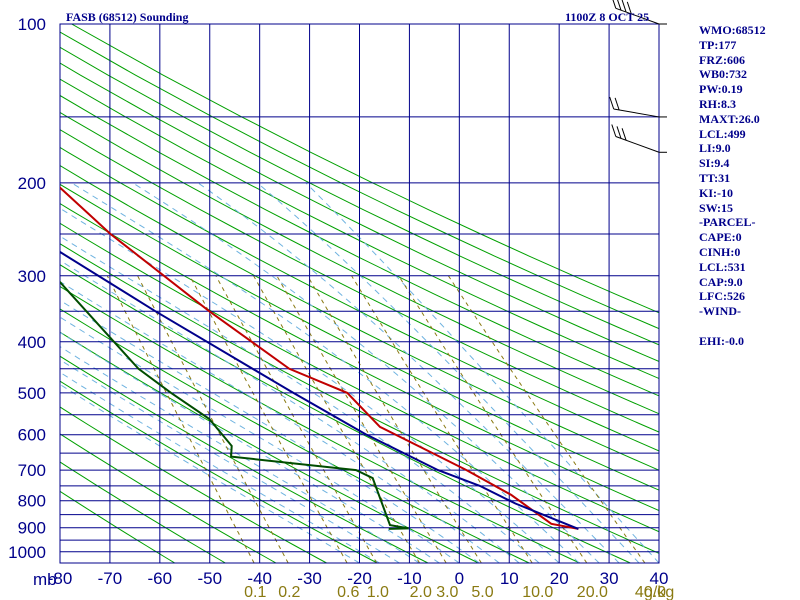  What do you see at coordinates (659, 592) in the screenshot?
I see `mixing-ratio-unit-label: g/kg` at bounding box center [659, 592].